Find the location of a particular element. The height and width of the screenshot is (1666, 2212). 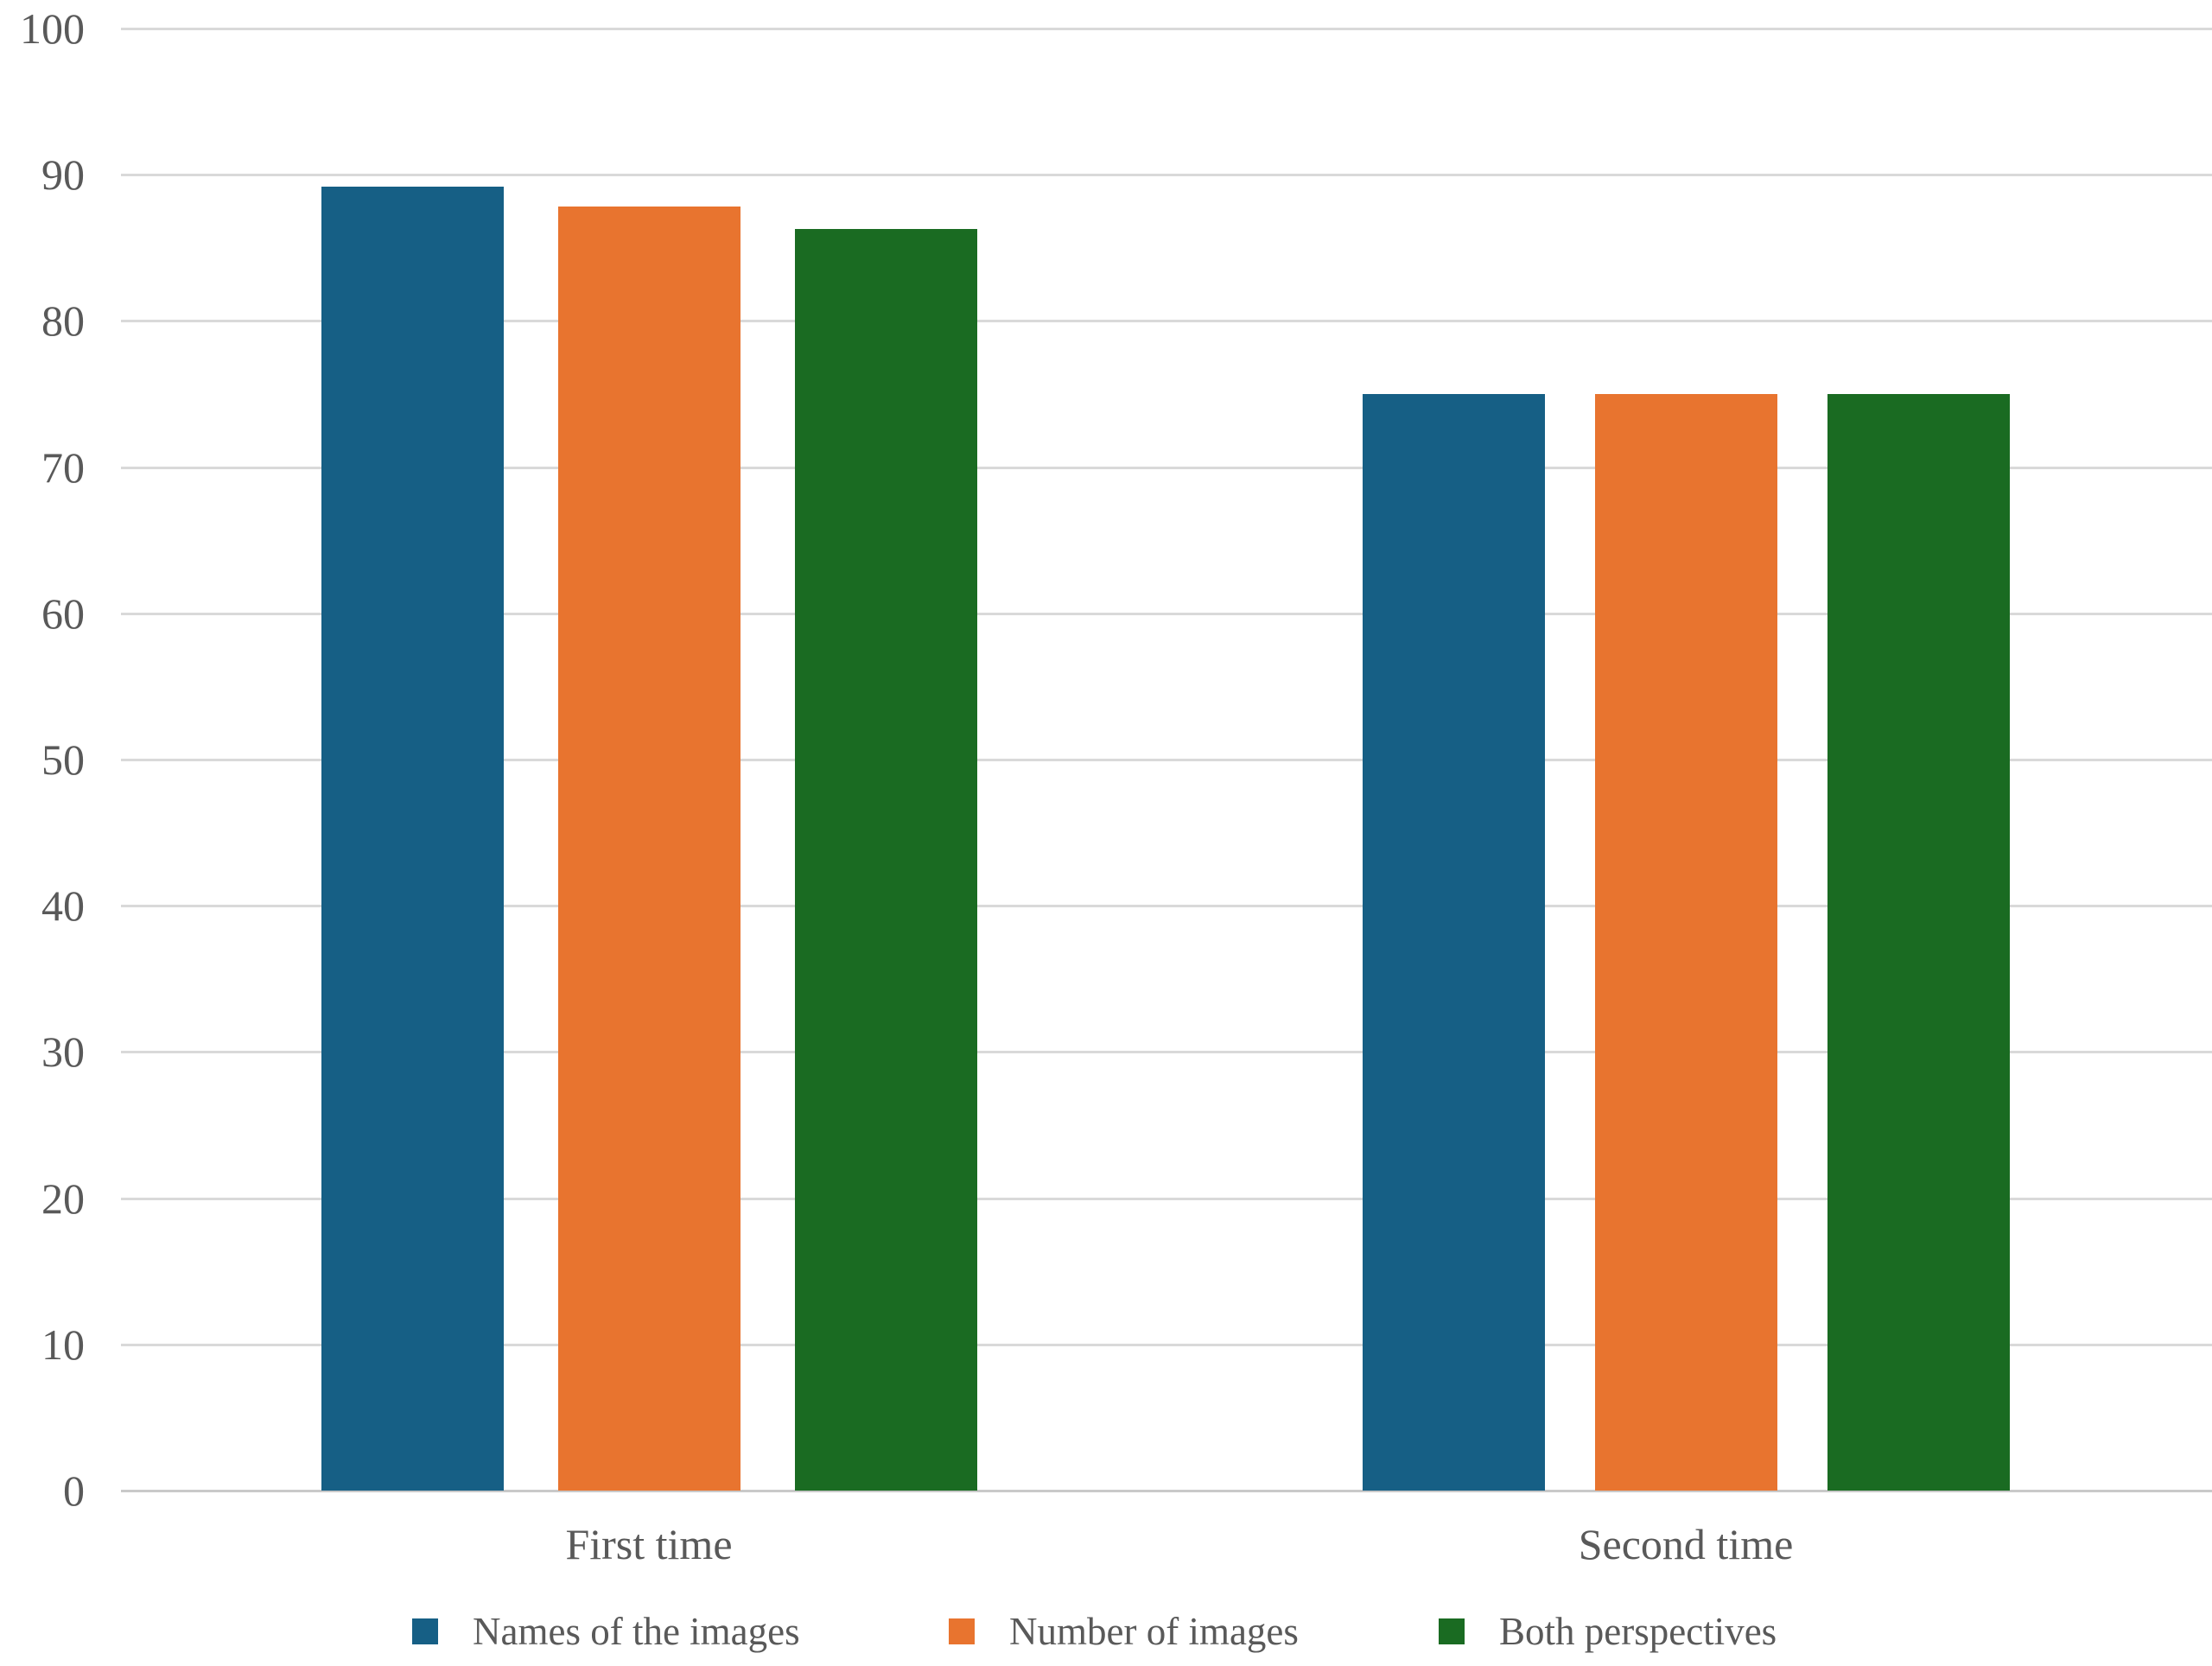

y-tick-label-80: 80 is located at coordinates (63, 321).